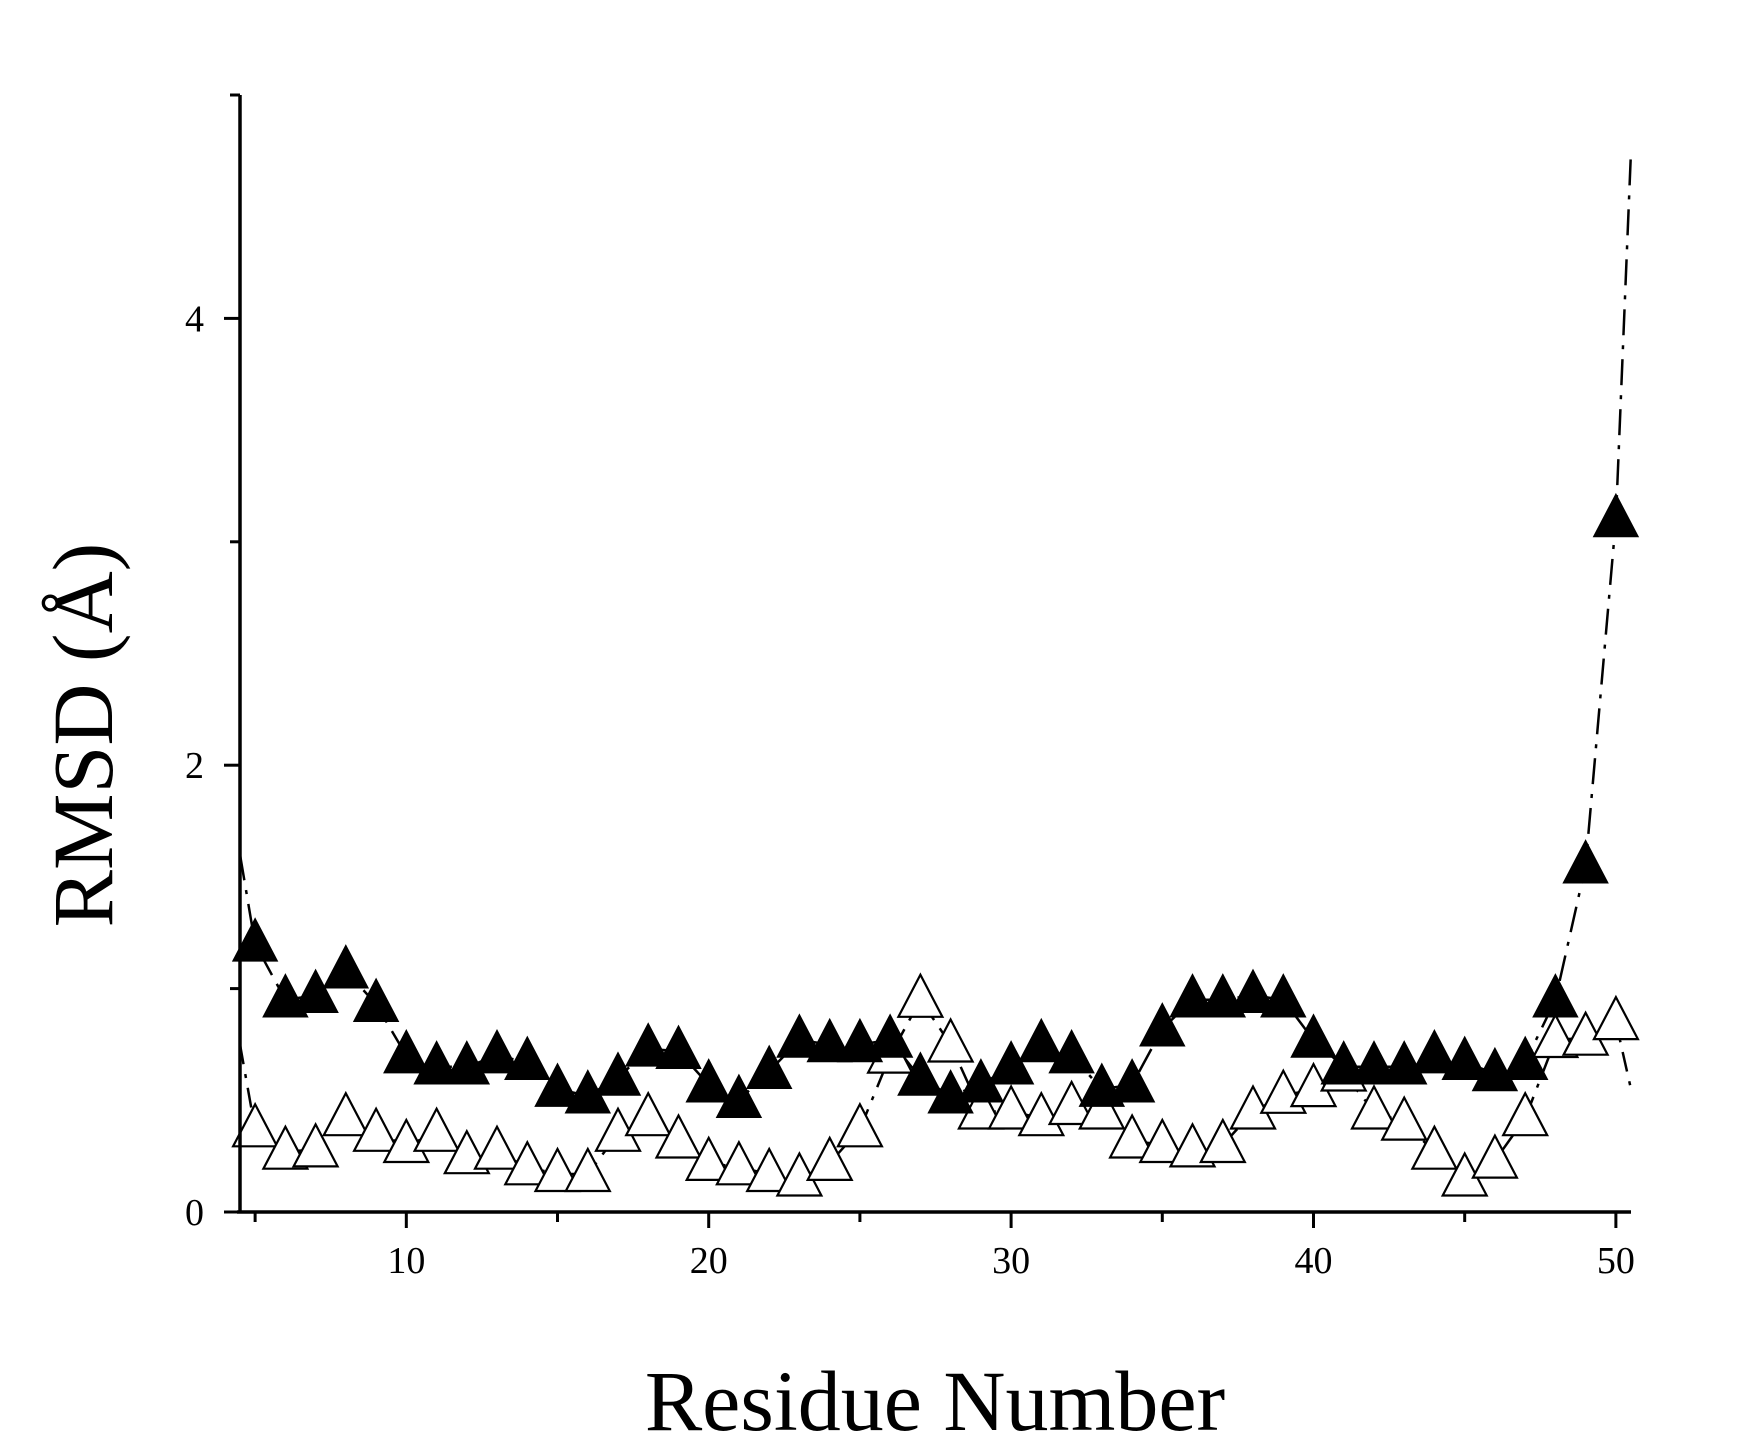 This screenshot has width=1760, height=1451. Describe the element at coordinates (944, 1247) in the screenshot. I see `x-ticks: 10 20 30 40 50` at that location.